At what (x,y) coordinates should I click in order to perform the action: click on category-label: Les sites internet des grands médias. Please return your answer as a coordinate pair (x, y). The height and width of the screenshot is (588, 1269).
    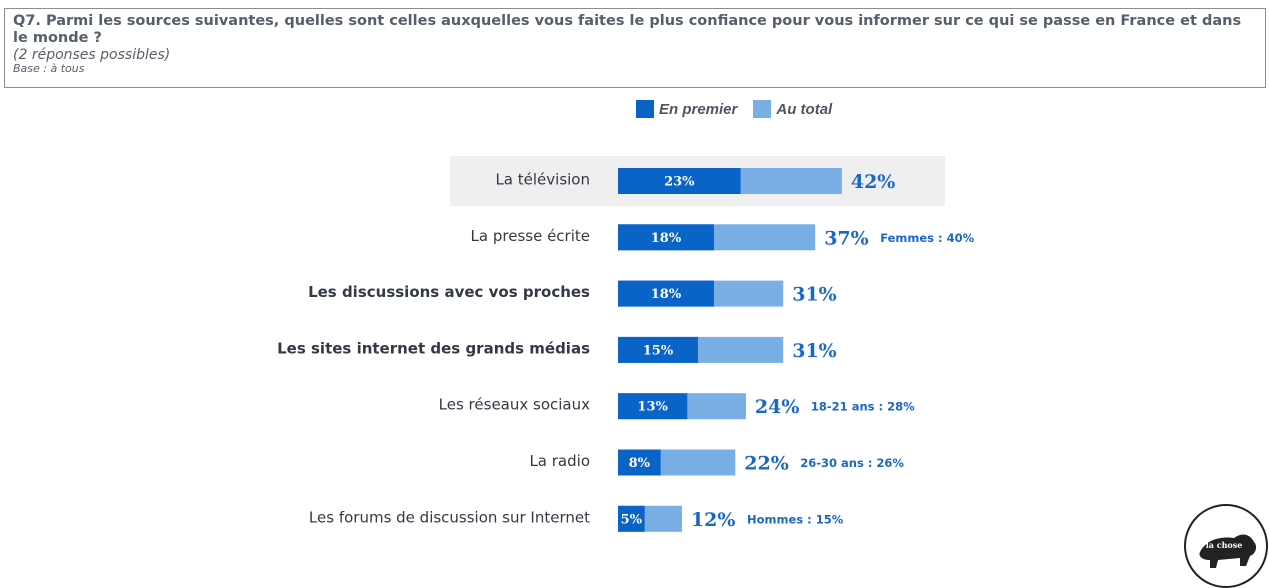
    Looking at the image, I should click on (433, 348).